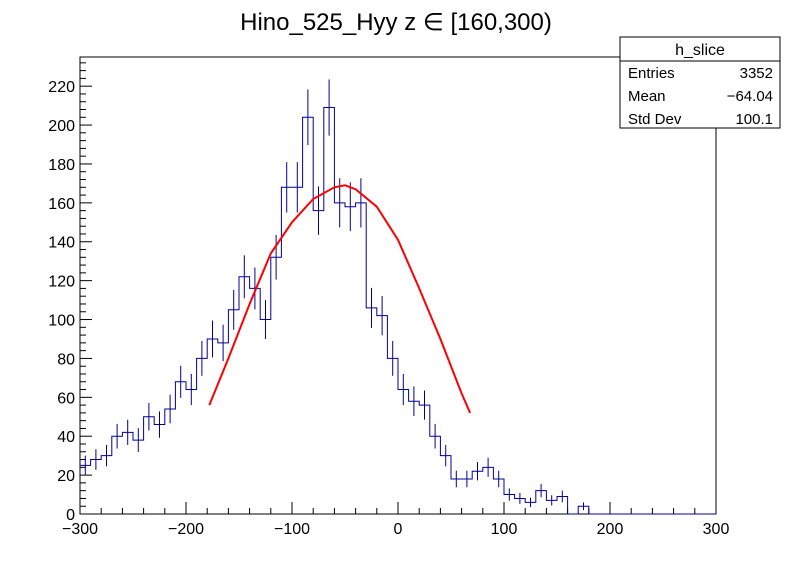  What do you see at coordinates (61, 87) in the screenshot?
I see `y-tick-label: 220` at bounding box center [61, 87].